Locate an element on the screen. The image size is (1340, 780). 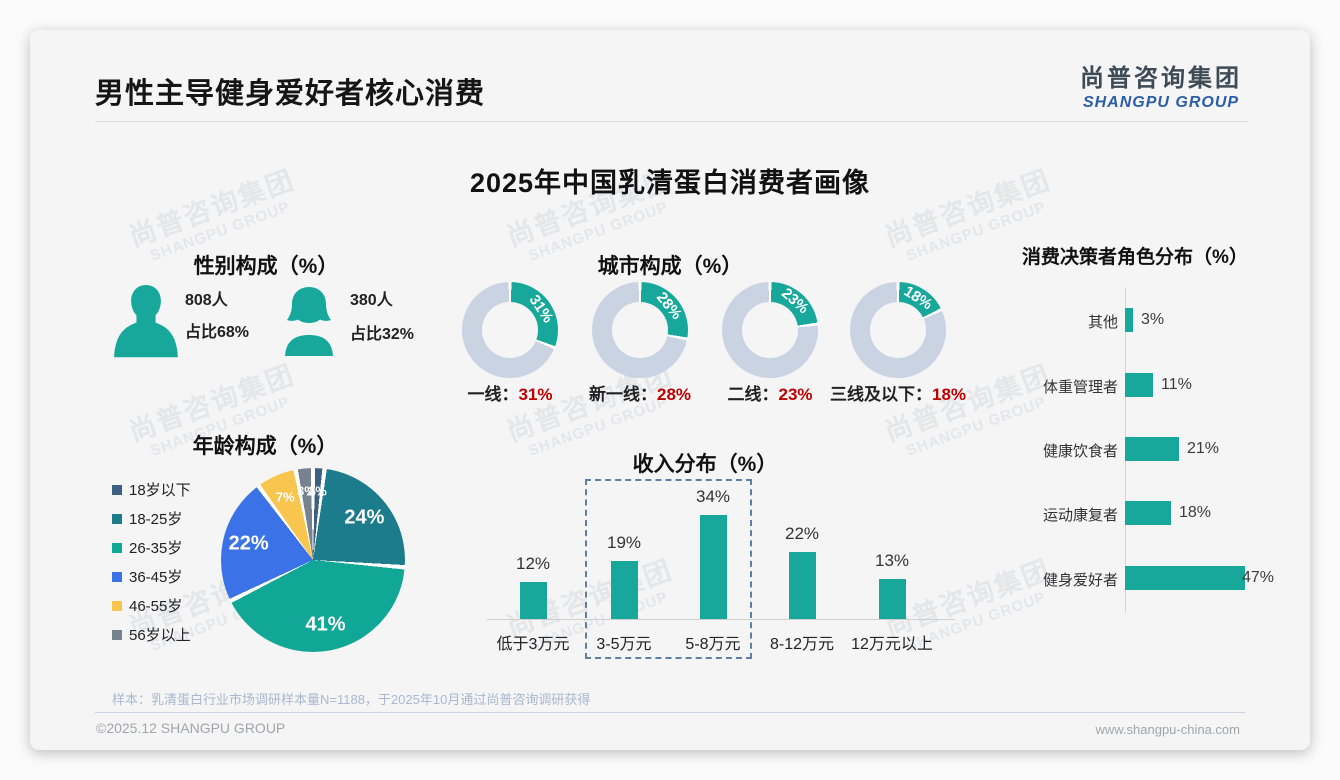
age-legend-item: 18岁以下 is located at coordinates (151, 489).